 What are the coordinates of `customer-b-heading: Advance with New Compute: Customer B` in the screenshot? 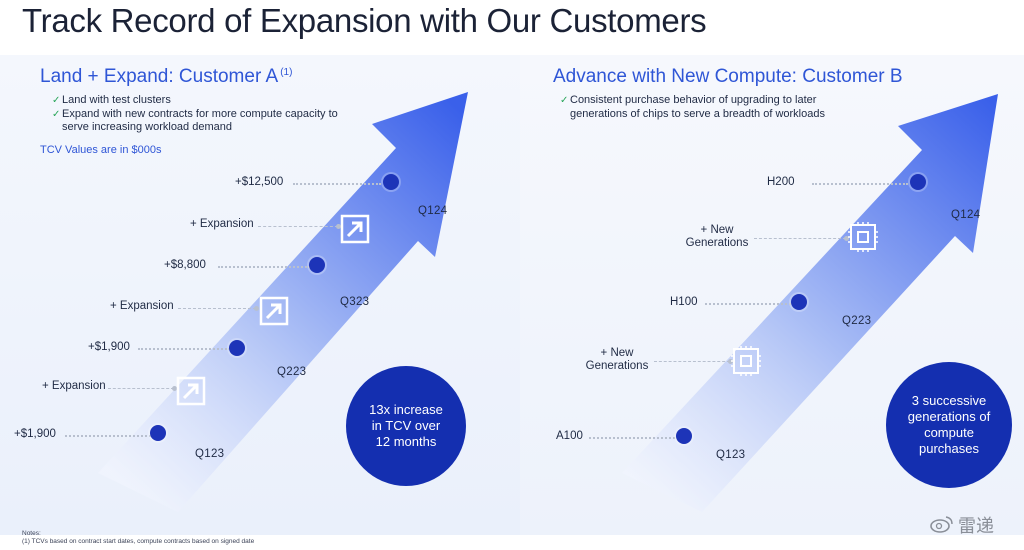 It's located at (728, 76).